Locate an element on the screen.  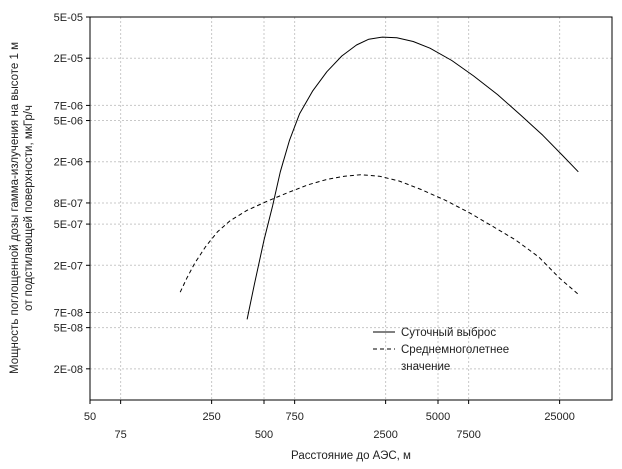
y-tick-label: 5E-07 is located at coordinates (68, 225).